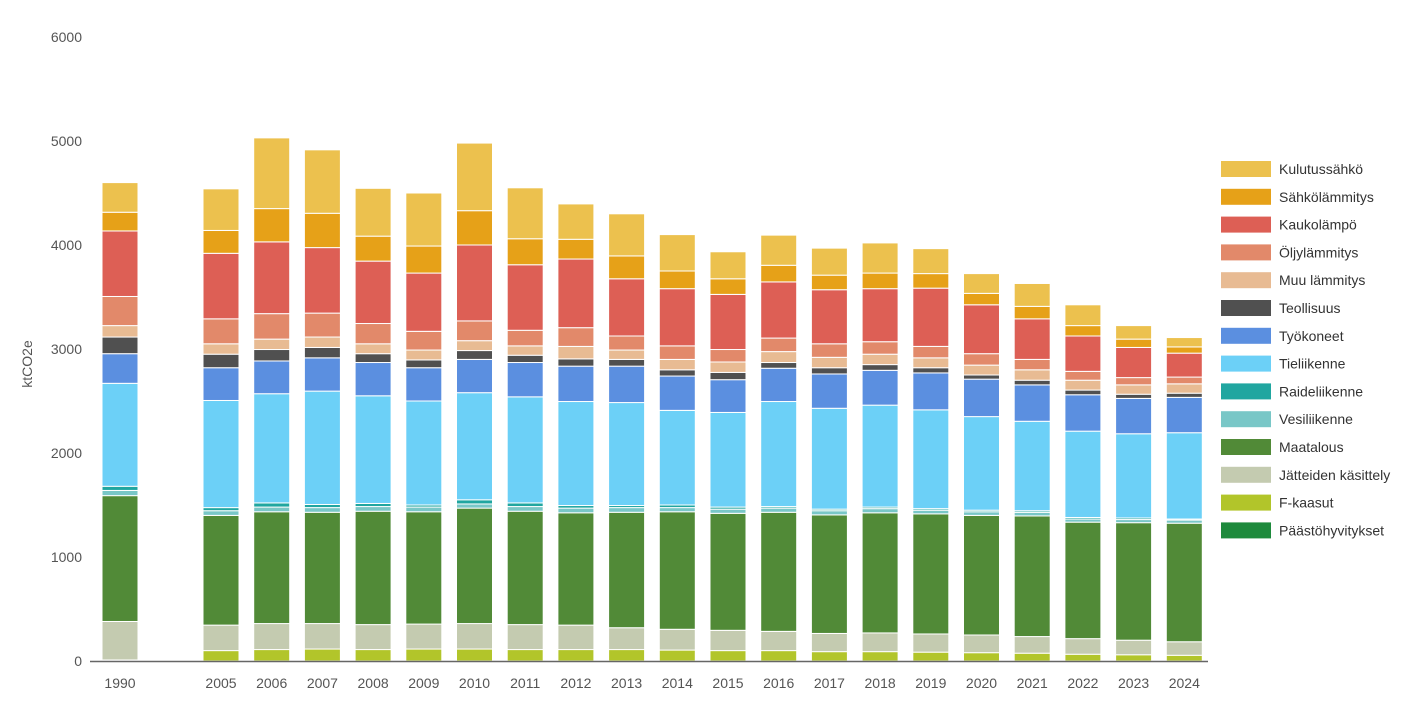 This screenshot has height=713, width=1425. Describe the element at coordinates (1297, 196) in the screenshot. I see `legend-item: Sähkölämmitys` at that location.